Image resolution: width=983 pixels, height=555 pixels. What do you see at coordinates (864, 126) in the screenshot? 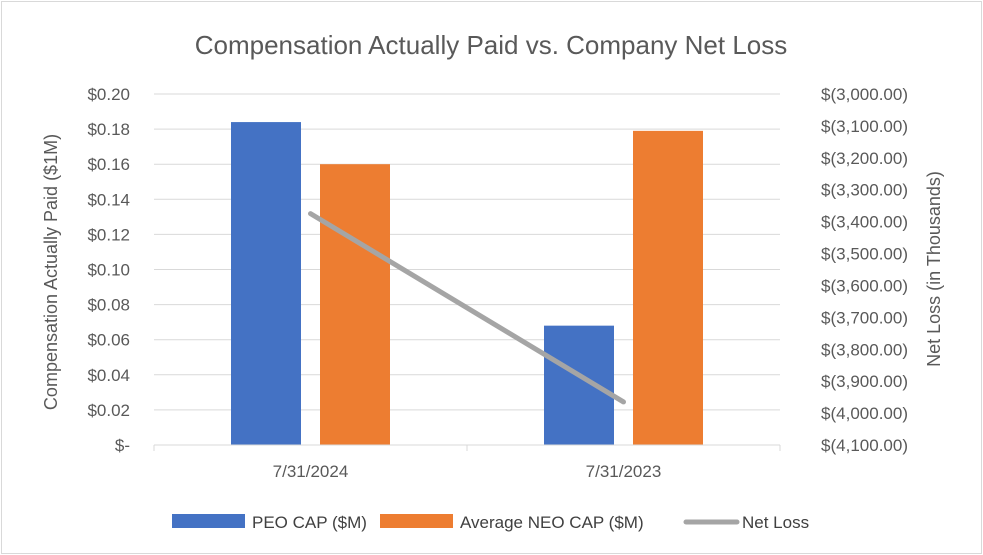
I see `right-tick-label: $(3,100.00)` at bounding box center [864, 126].